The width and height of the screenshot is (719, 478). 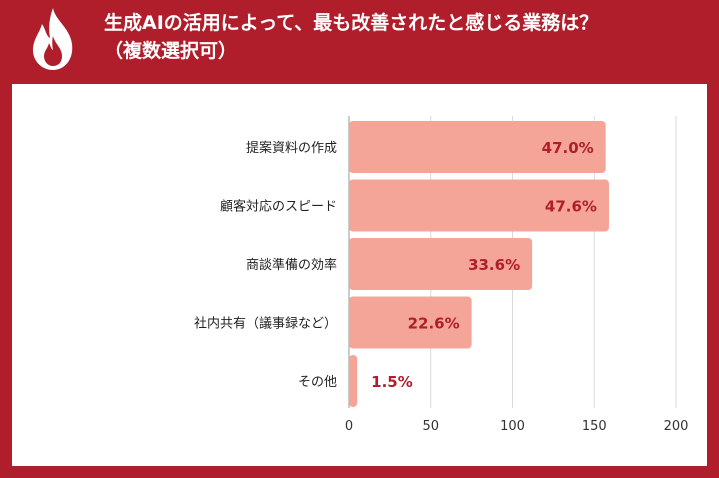 What do you see at coordinates (571, 207) in the screenshot?
I see `data-label: 47.6%` at bounding box center [571, 207].